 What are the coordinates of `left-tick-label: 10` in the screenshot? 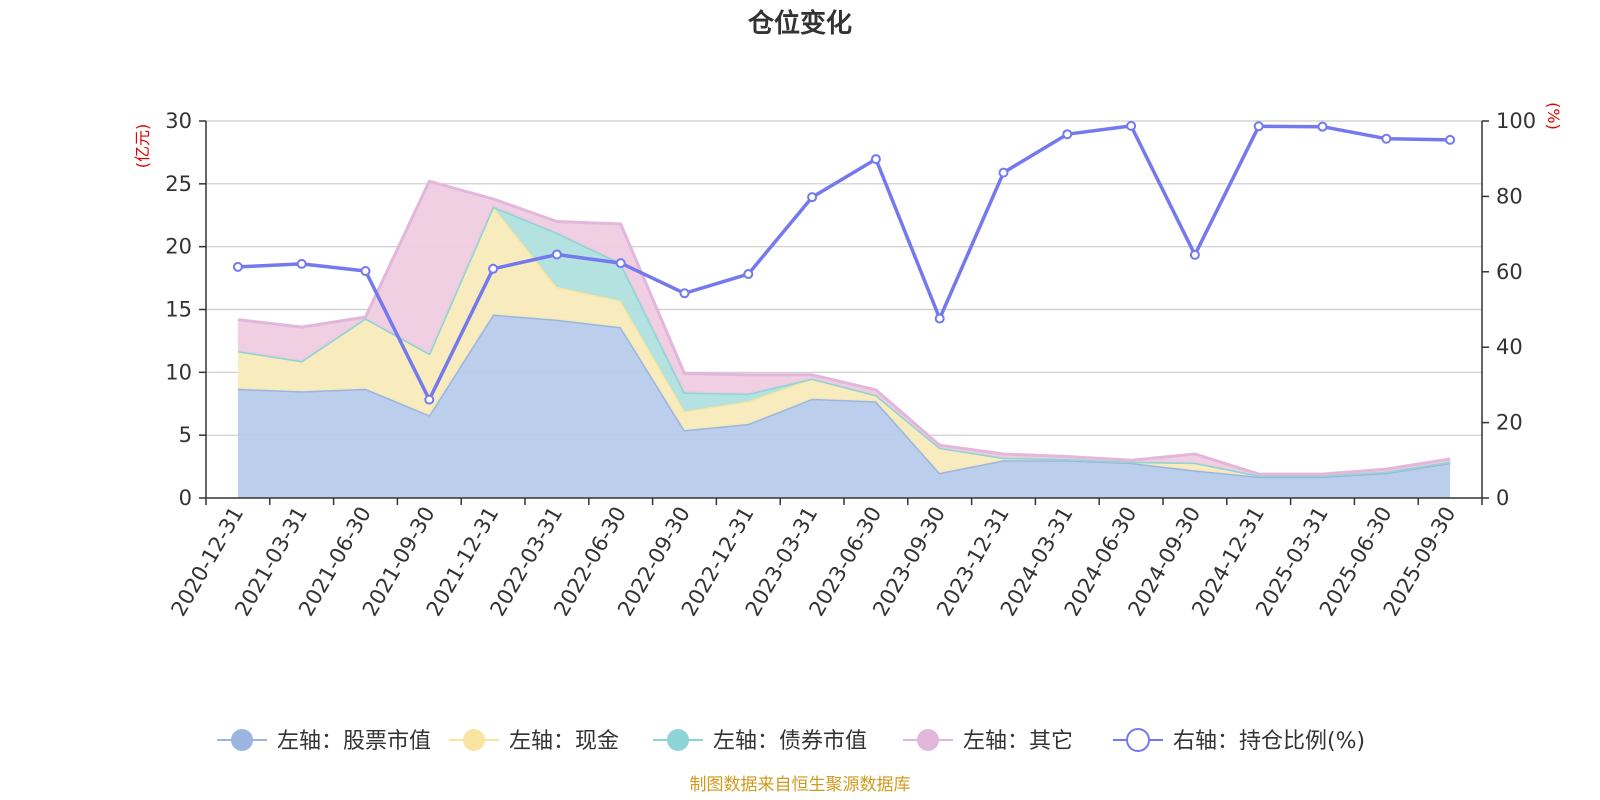 It's located at (178, 372).